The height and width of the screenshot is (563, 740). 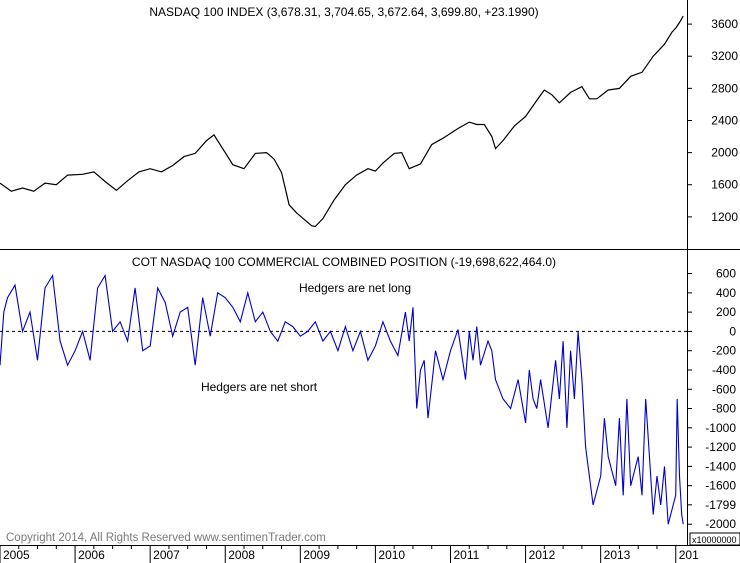 What do you see at coordinates (724, 56) in the screenshot?
I see `price-y-tick-label: 3200` at bounding box center [724, 56].